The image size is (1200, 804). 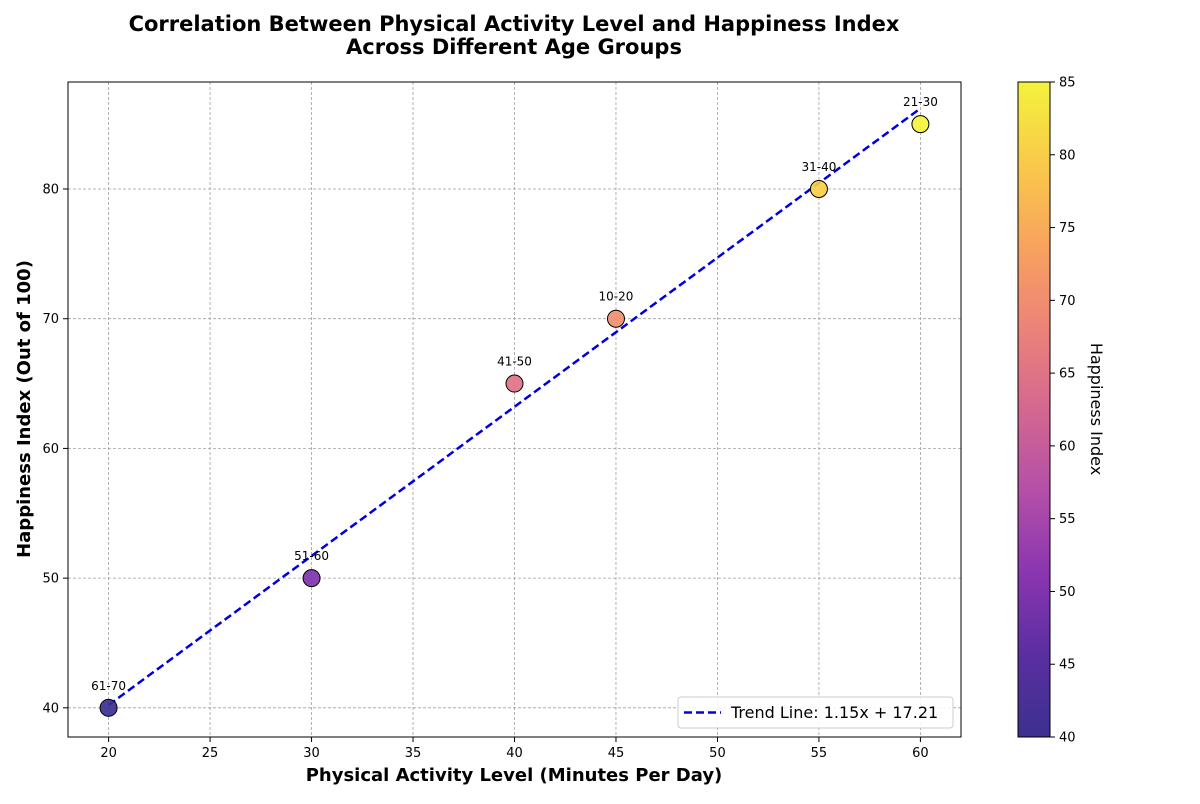 What do you see at coordinates (1067, 738) in the screenshot?
I see `colorbar-tick-label: 40` at bounding box center [1067, 738].